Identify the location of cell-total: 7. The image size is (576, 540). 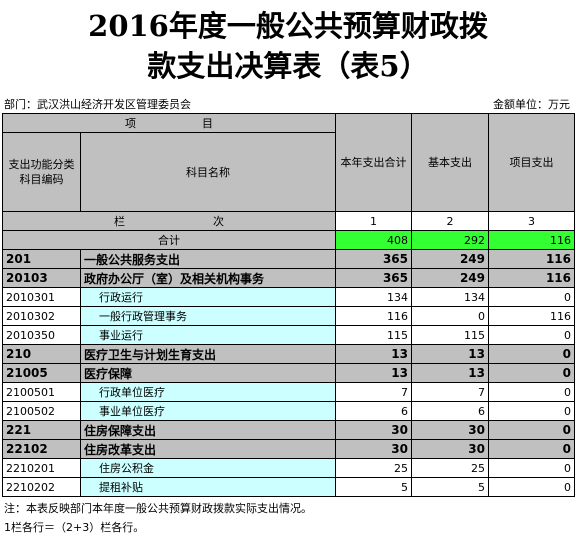
(373, 392).